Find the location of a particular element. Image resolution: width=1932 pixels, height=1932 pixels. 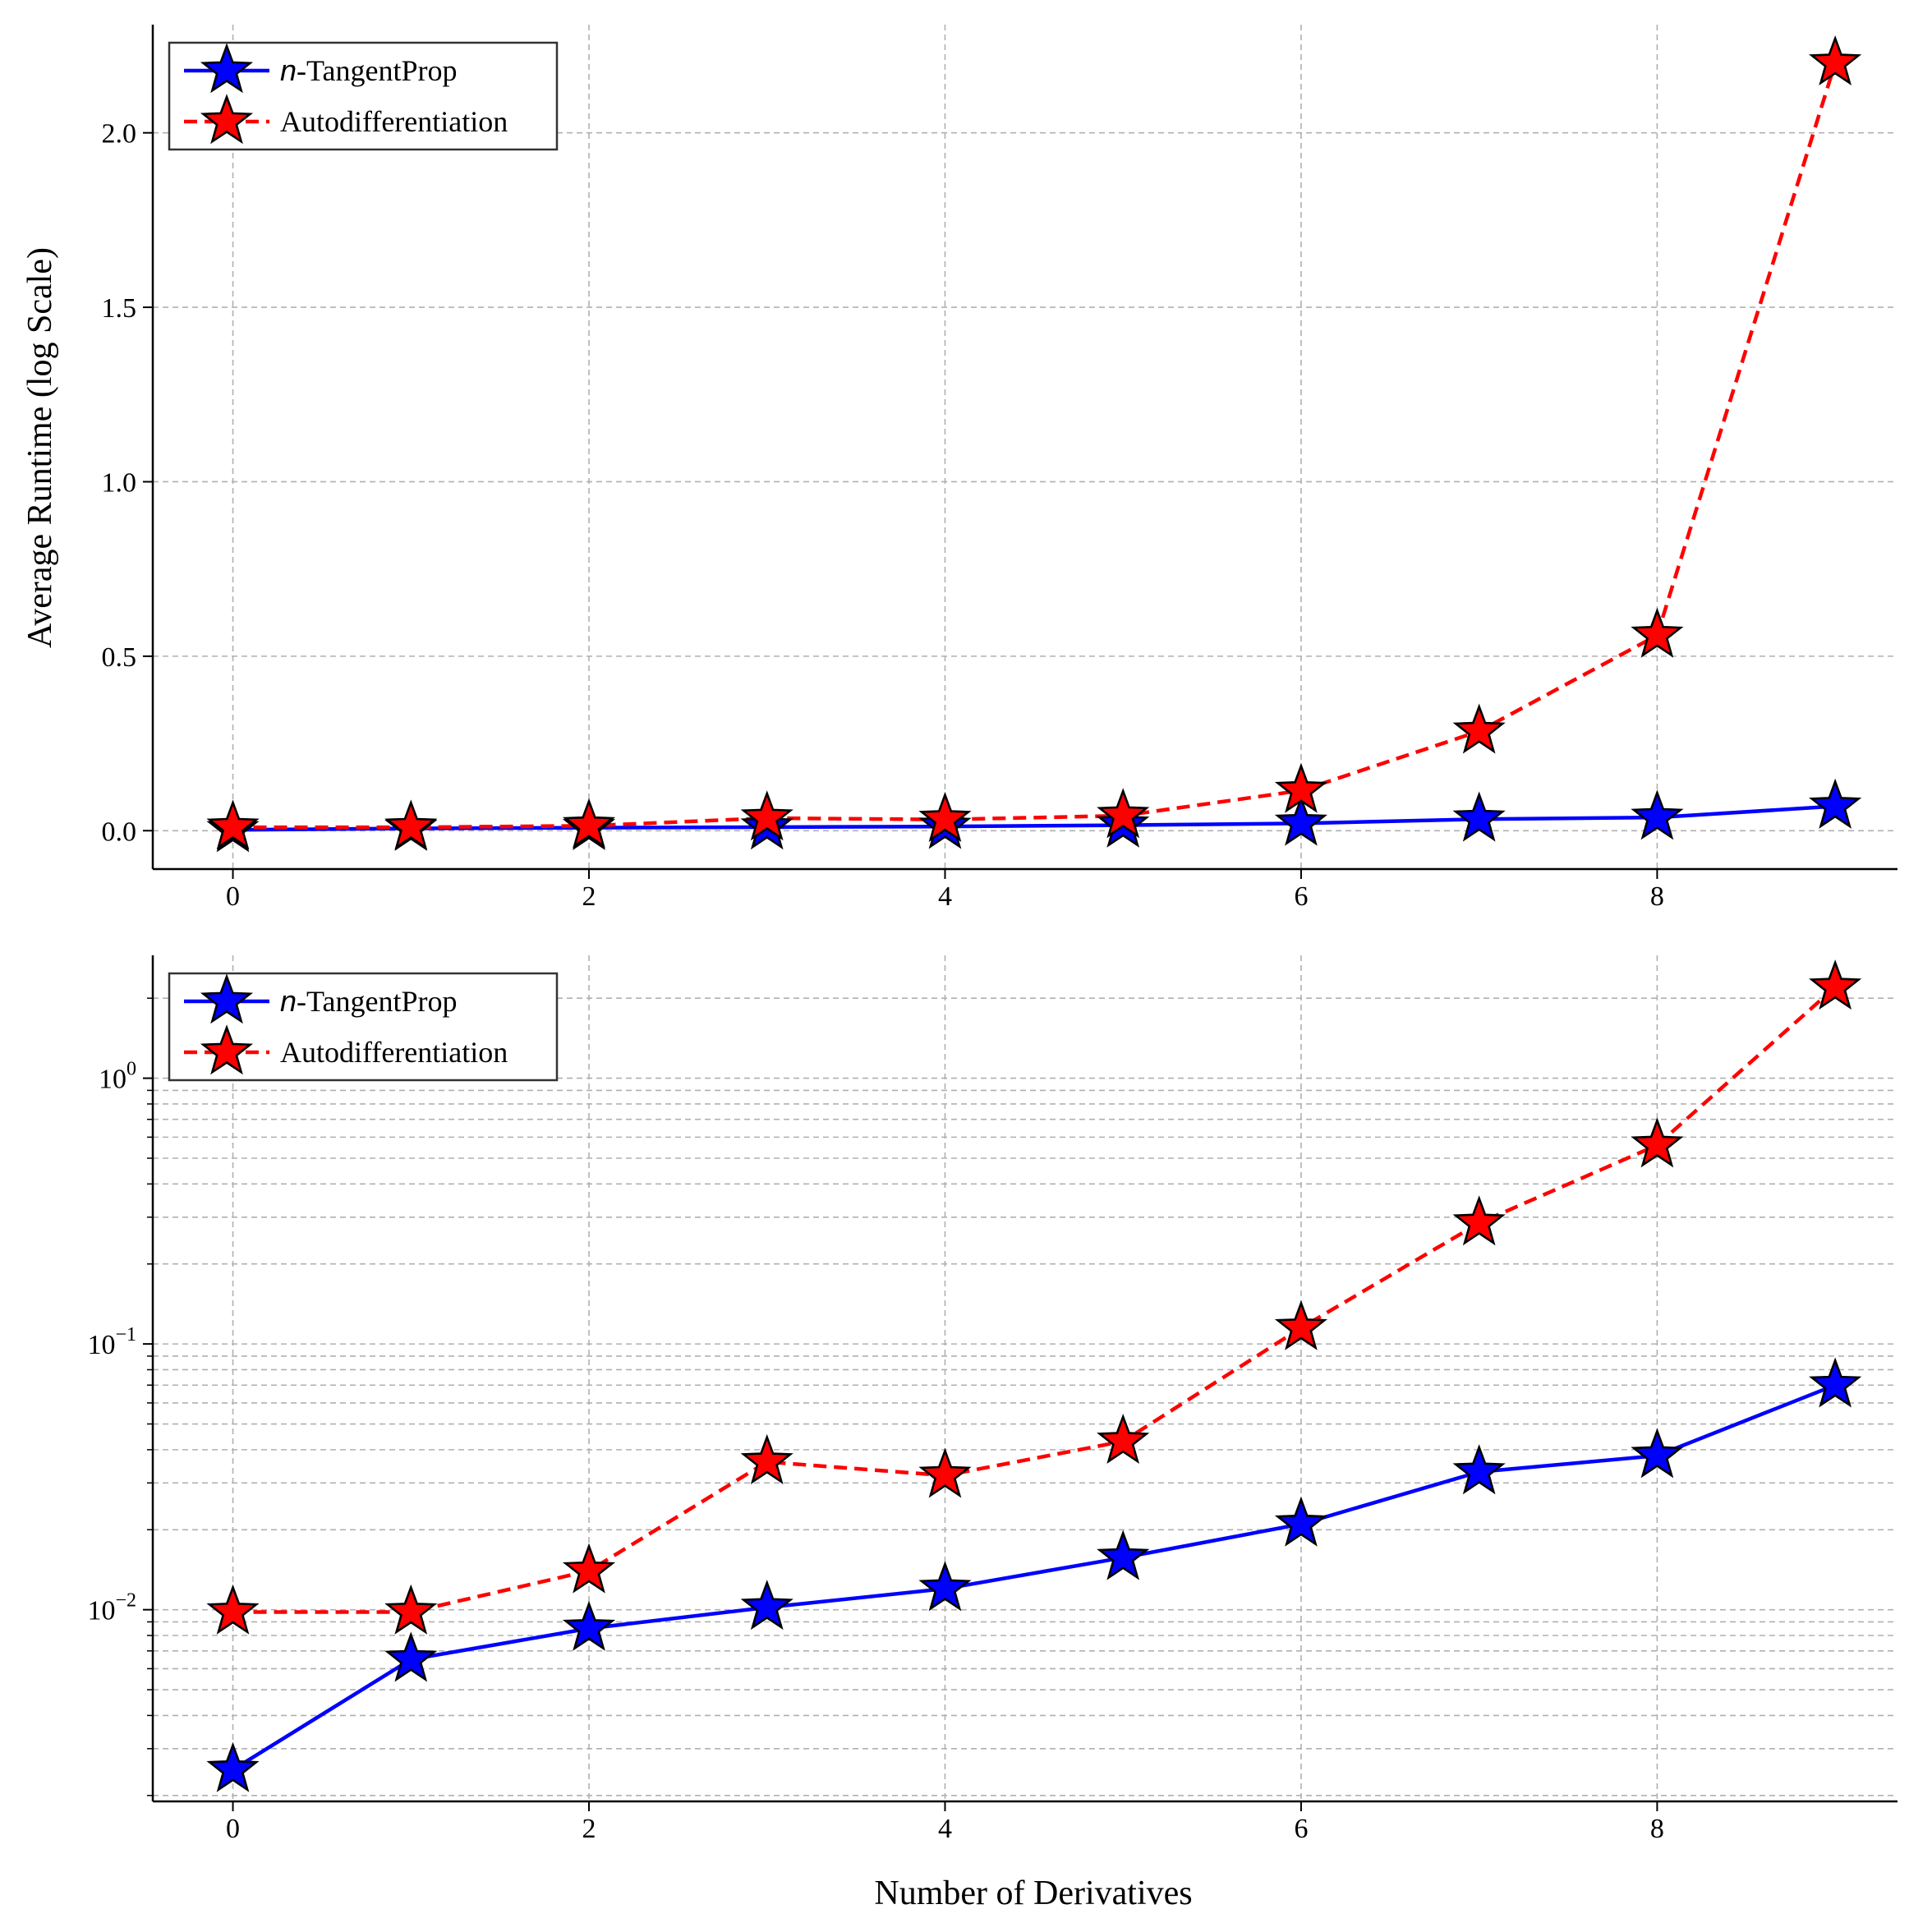

y-axis-title: Average Runtime (log Scale) is located at coordinates (40, 448).